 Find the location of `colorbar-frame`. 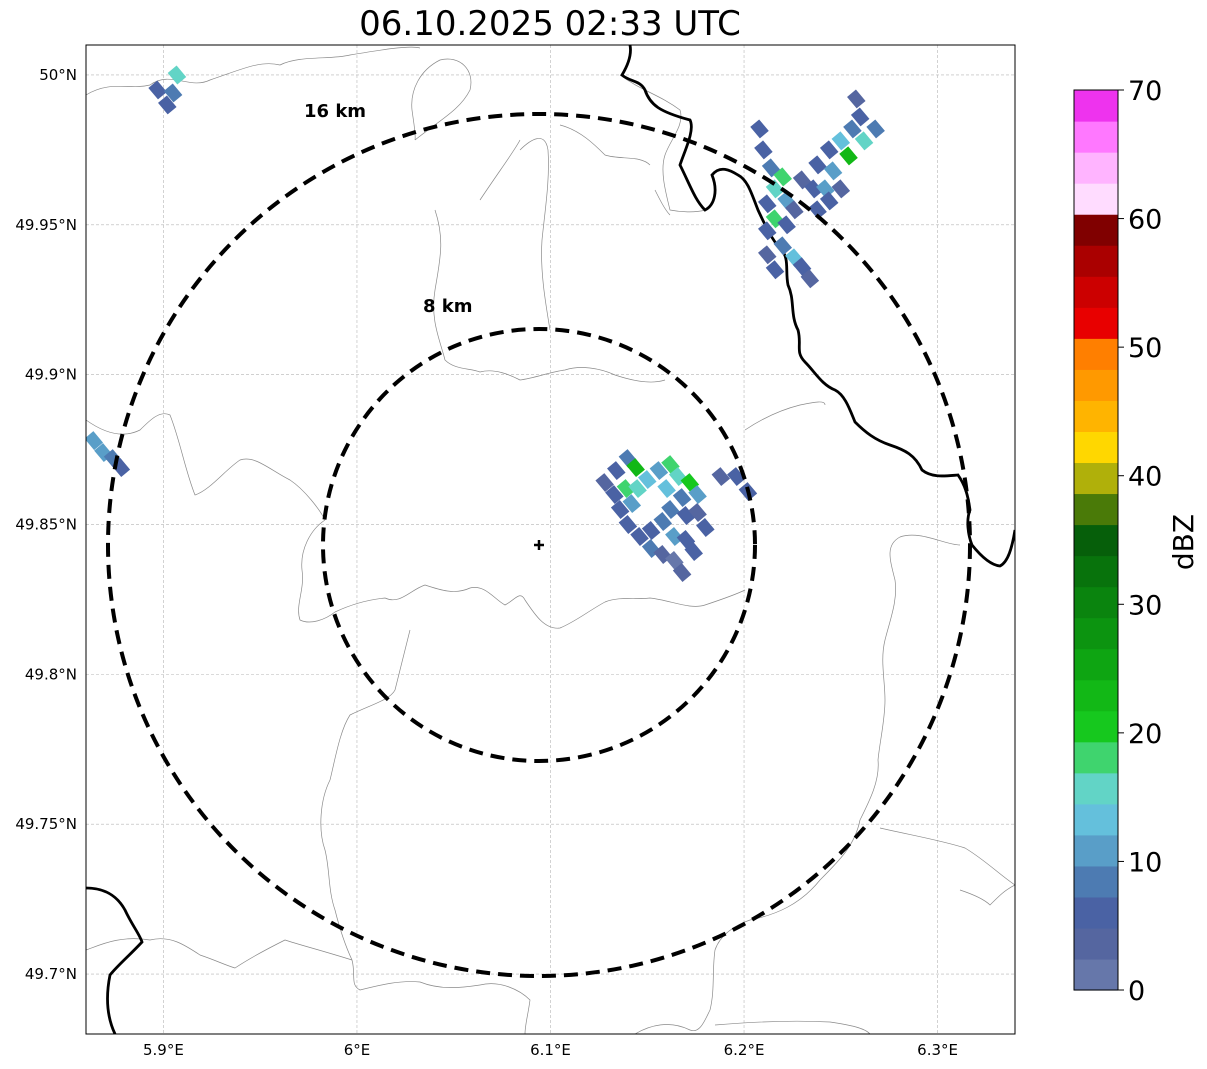

colorbar-frame is located at coordinates (1096, 540).